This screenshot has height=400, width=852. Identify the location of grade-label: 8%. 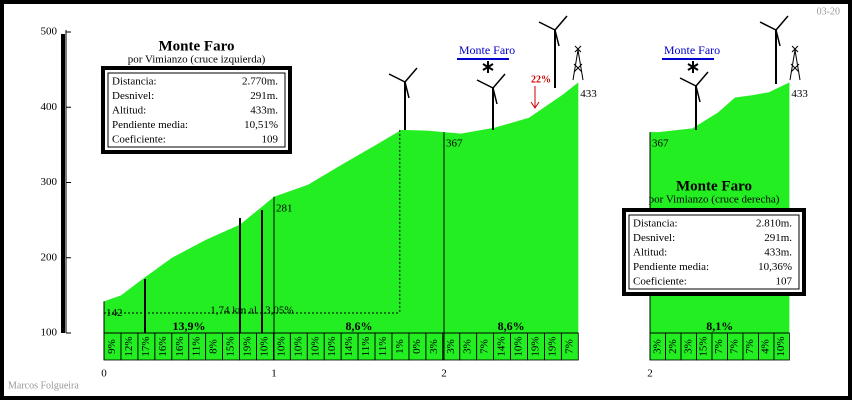
(214, 346).